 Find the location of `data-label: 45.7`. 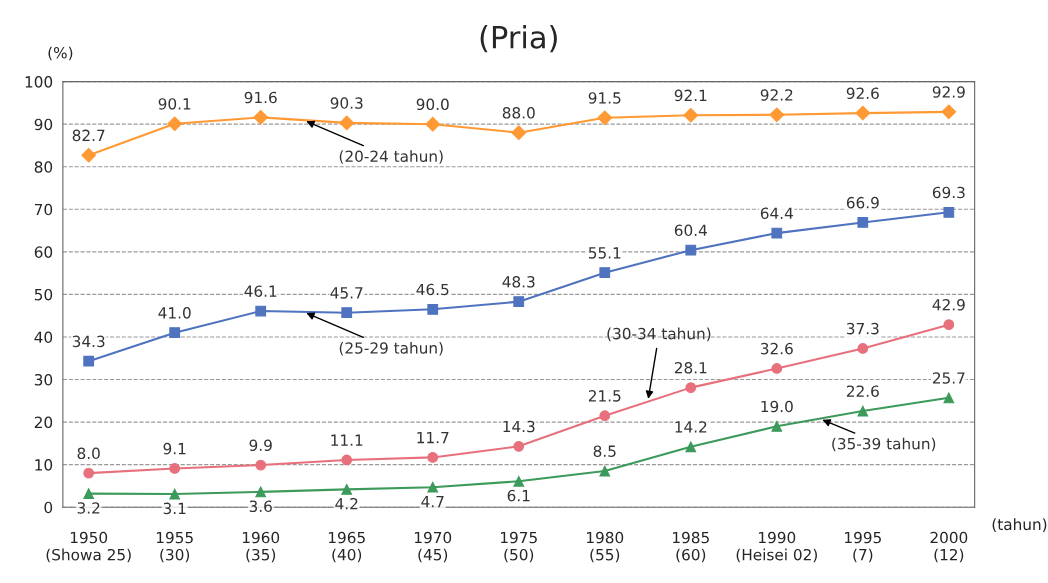

data-label: 45.7 is located at coordinates (346, 293).